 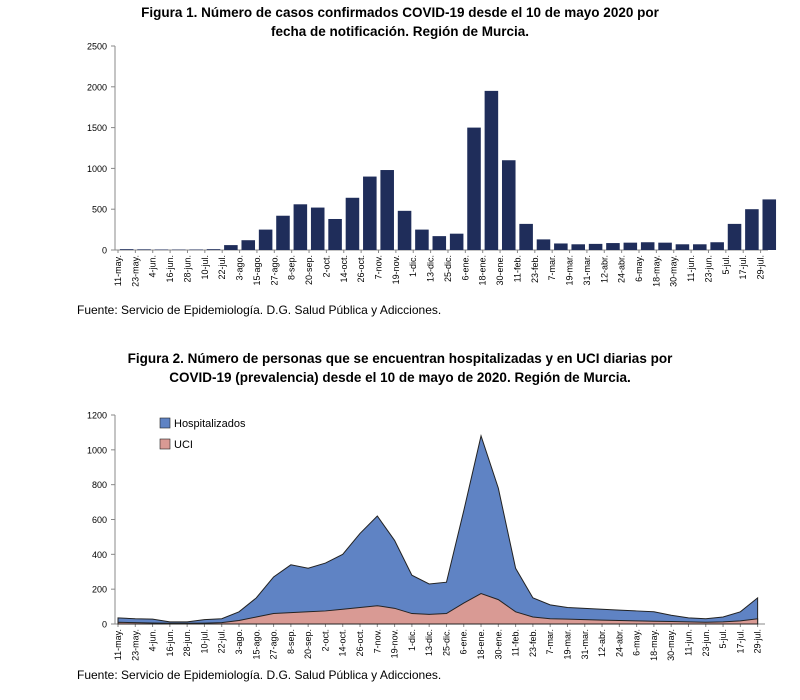 I want to click on fig1-x-tick-label: 19-mar., so click(x=570, y=270).